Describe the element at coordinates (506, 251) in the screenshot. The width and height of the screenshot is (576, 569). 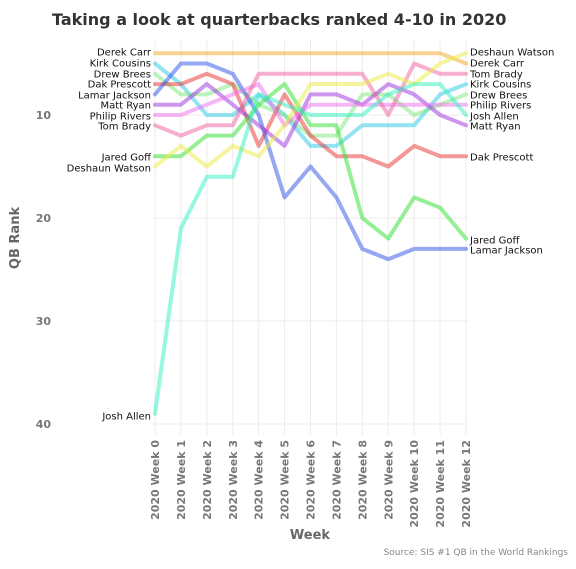
I see `right-label-lamar-jackson: Lamar Jackson` at that location.